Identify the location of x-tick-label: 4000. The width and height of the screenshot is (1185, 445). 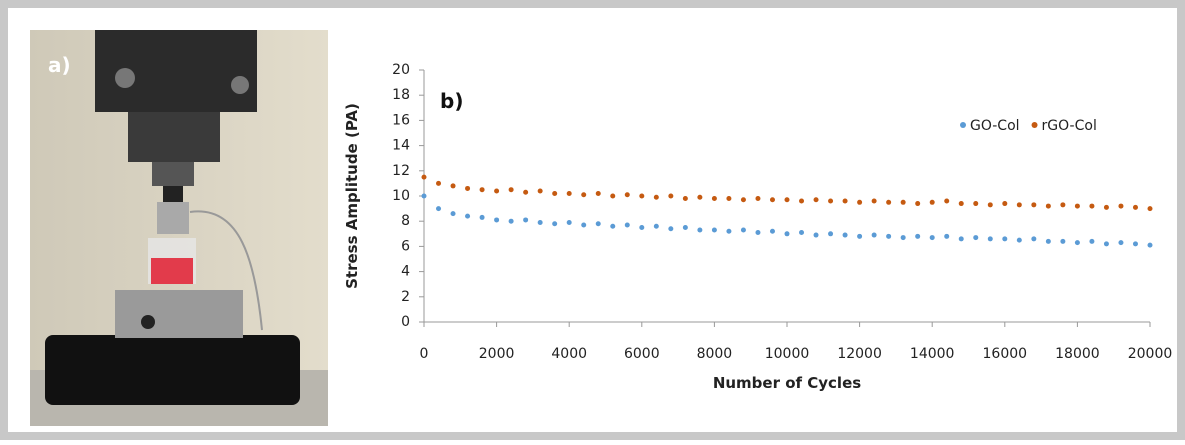
(569, 354).